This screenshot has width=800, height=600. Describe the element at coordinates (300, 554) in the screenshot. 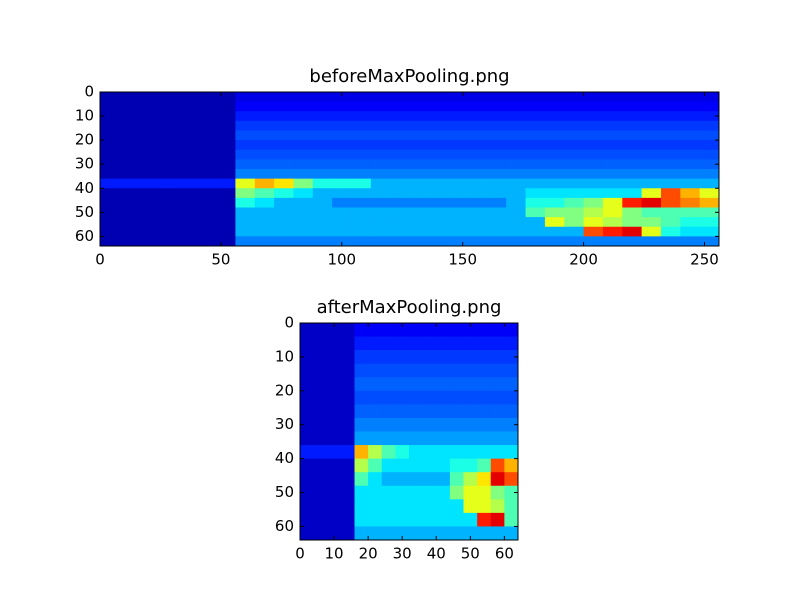

I see `x-tick-label: 0` at that location.